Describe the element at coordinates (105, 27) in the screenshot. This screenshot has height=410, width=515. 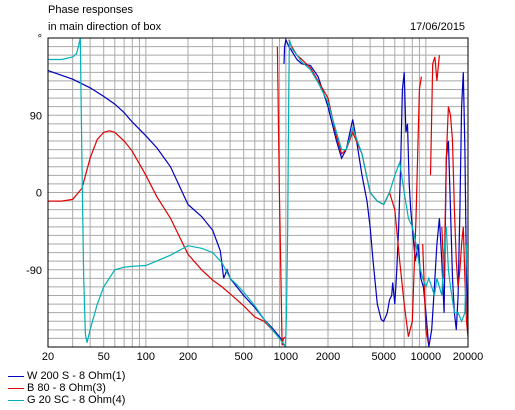
I see `chart-title-line2: in main direction of box` at that location.